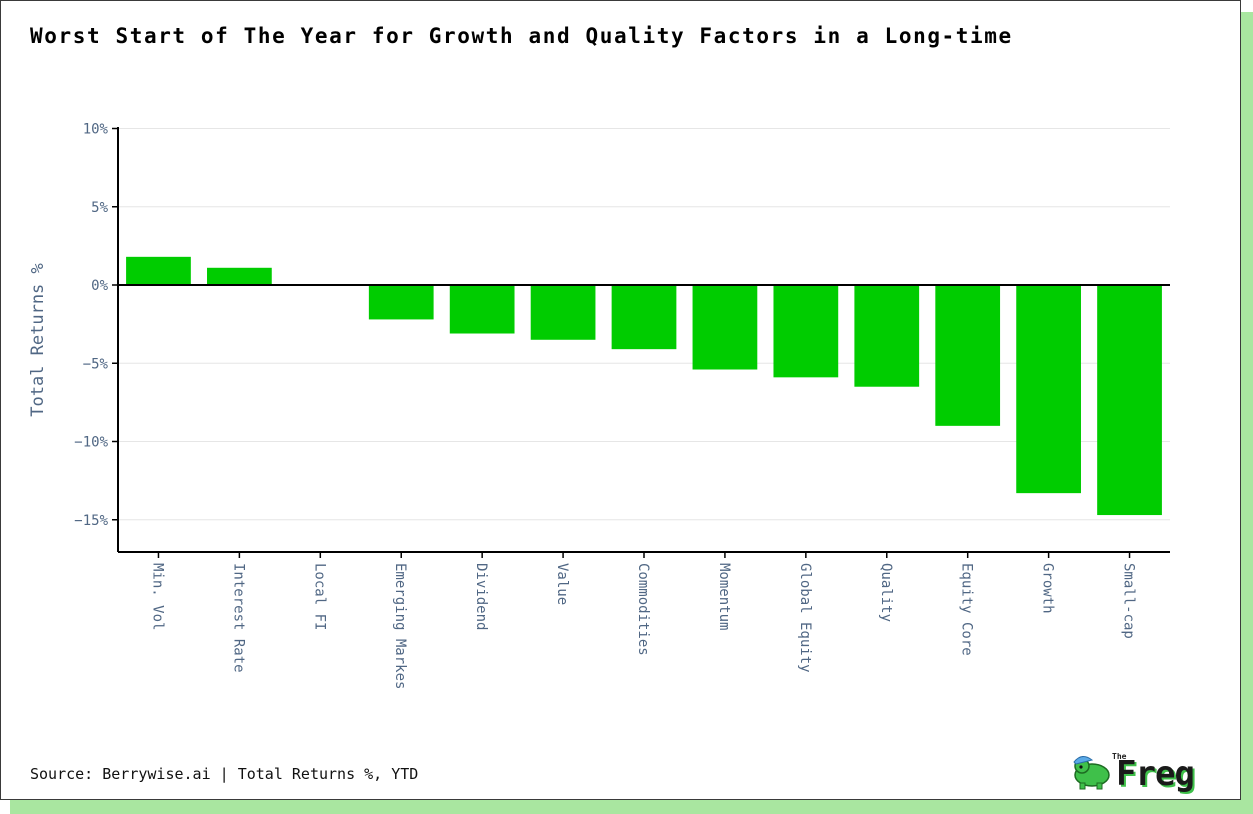 The image size is (1253, 814). What do you see at coordinates (38, 340) in the screenshot?
I see `y-axis-label: Total Returns %` at bounding box center [38, 340].